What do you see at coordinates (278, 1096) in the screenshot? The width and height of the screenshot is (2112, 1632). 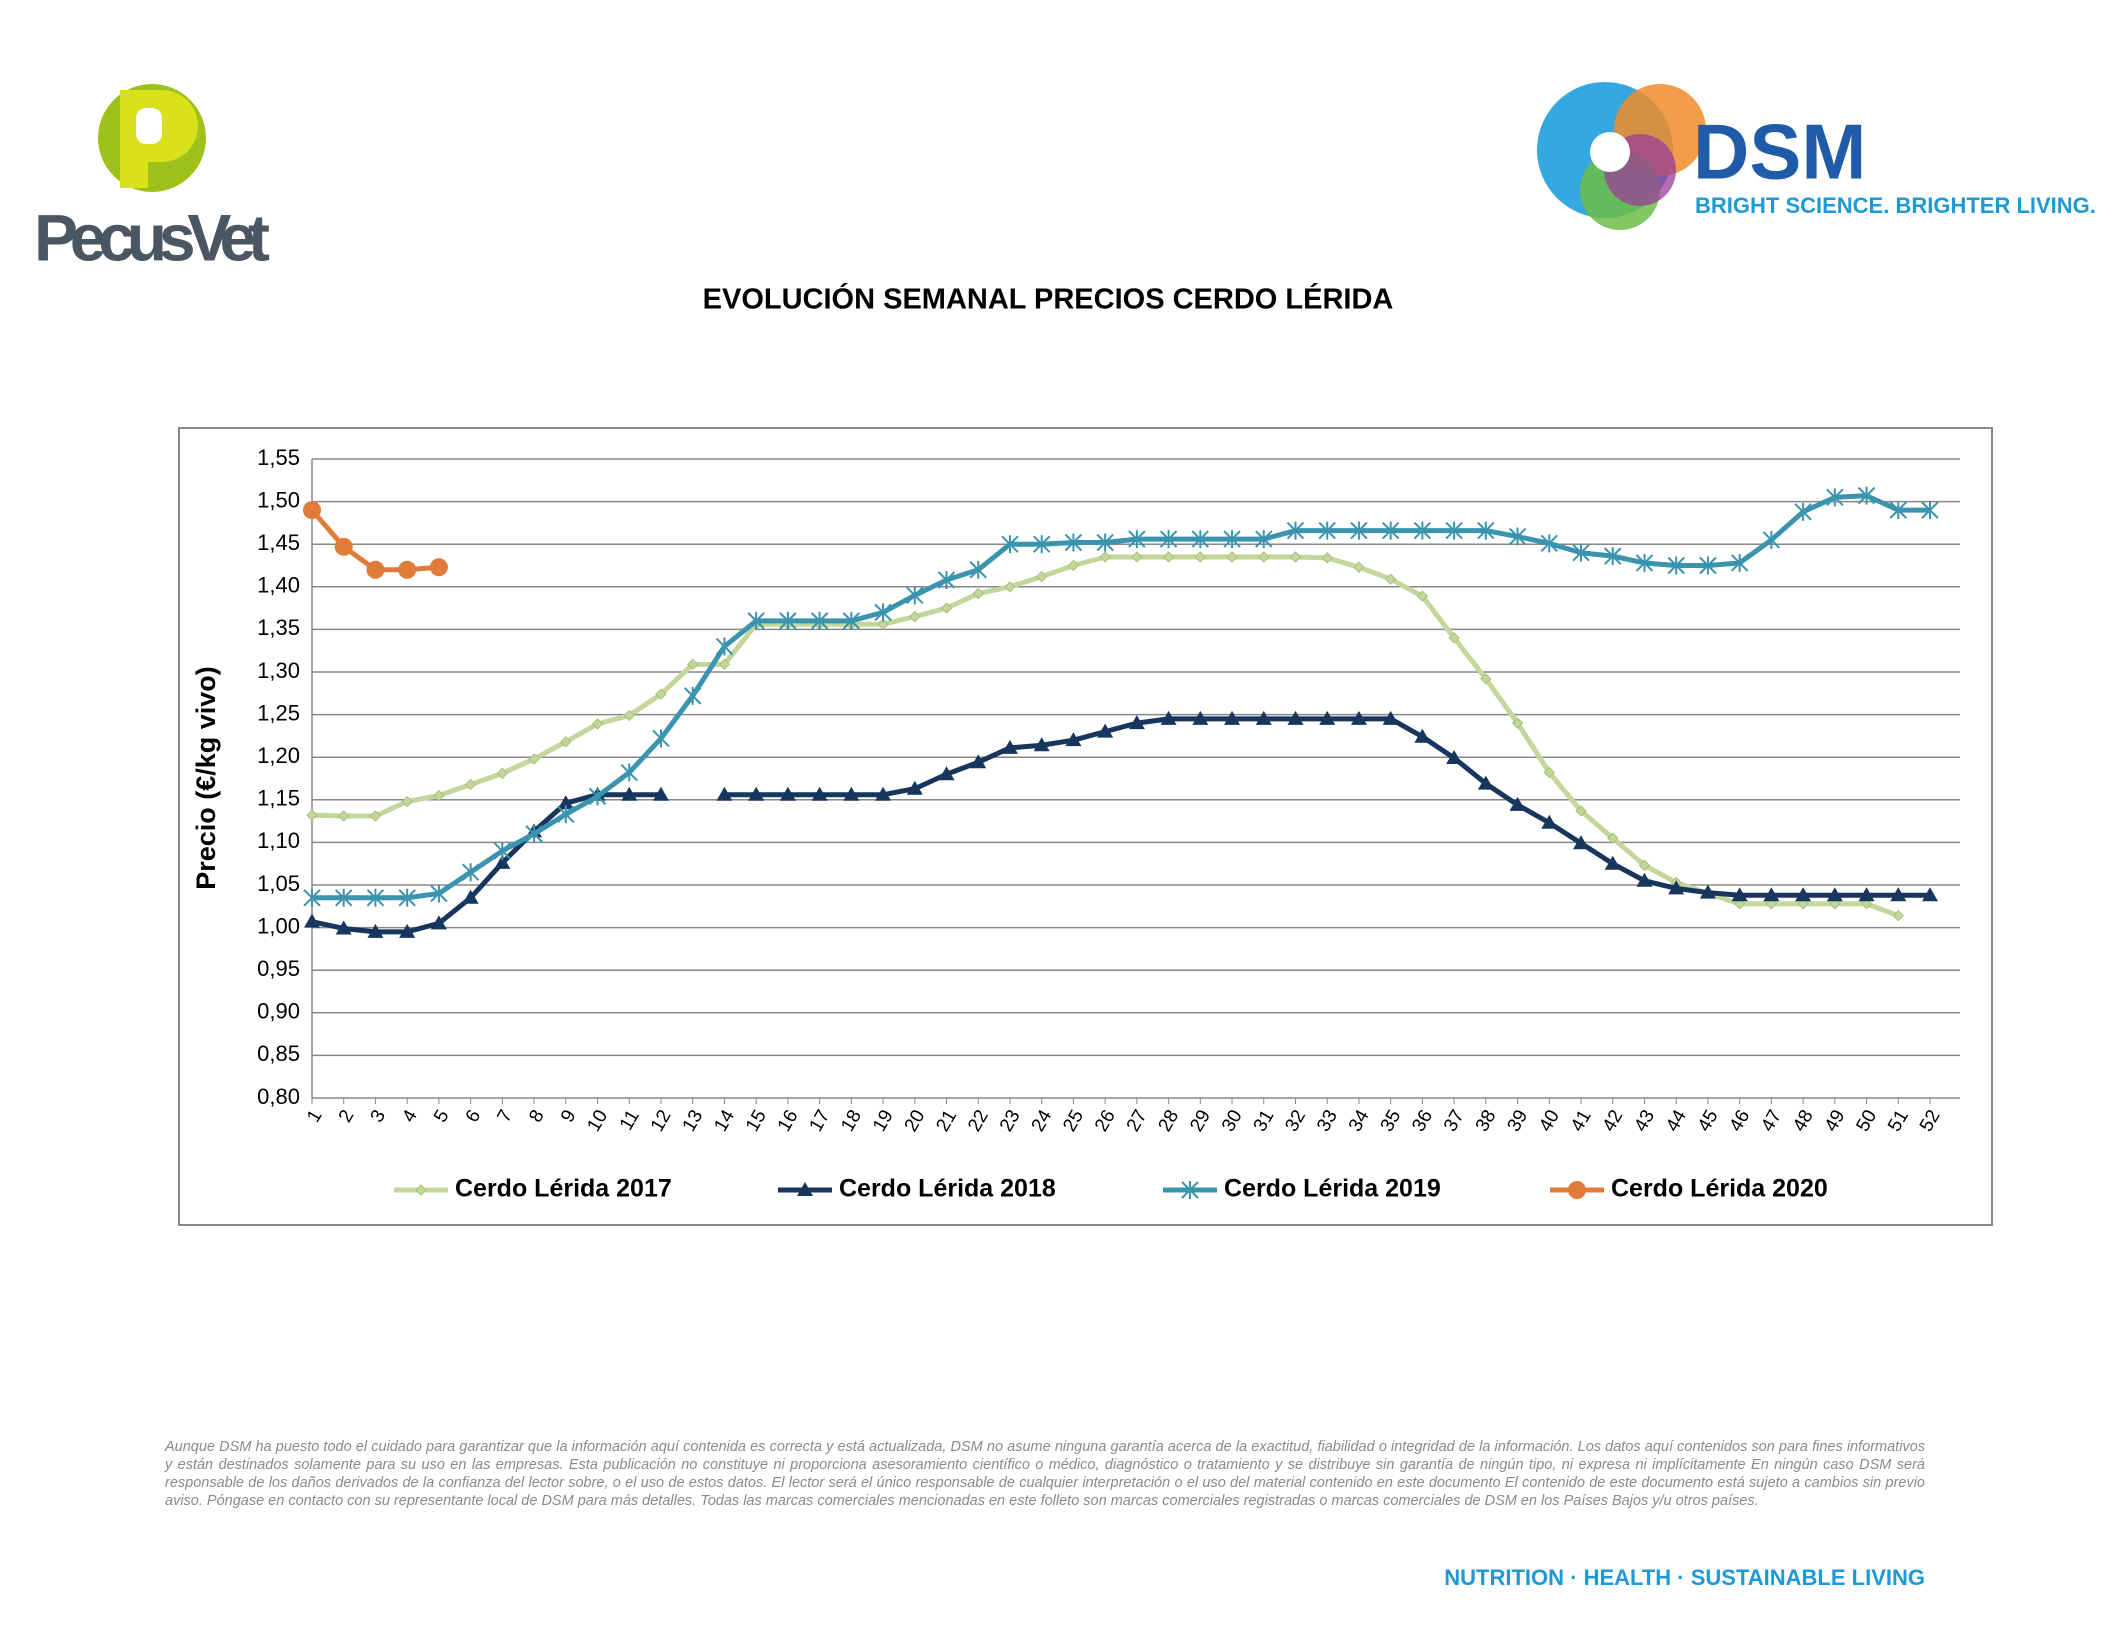 I see `y-tick-label: 0,80` at bounding box center [278, 1096].